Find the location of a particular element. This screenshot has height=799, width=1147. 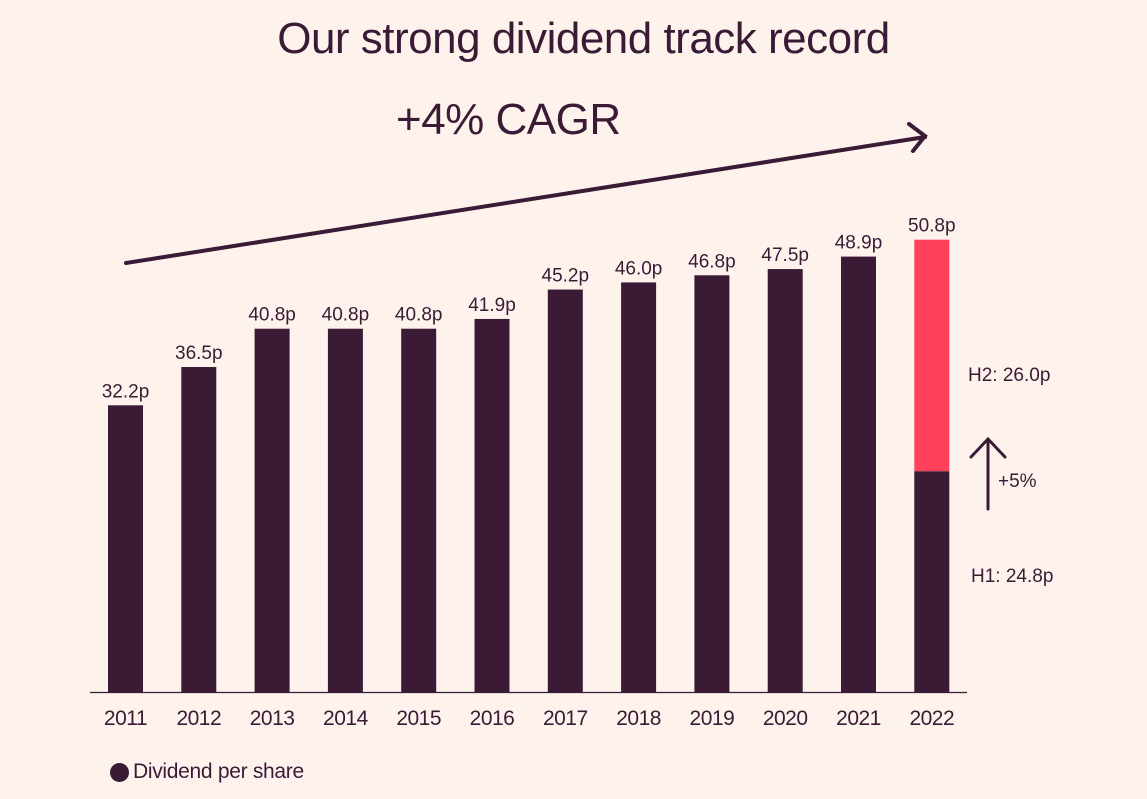

bar-2019 is located at coordinates (712, 483).